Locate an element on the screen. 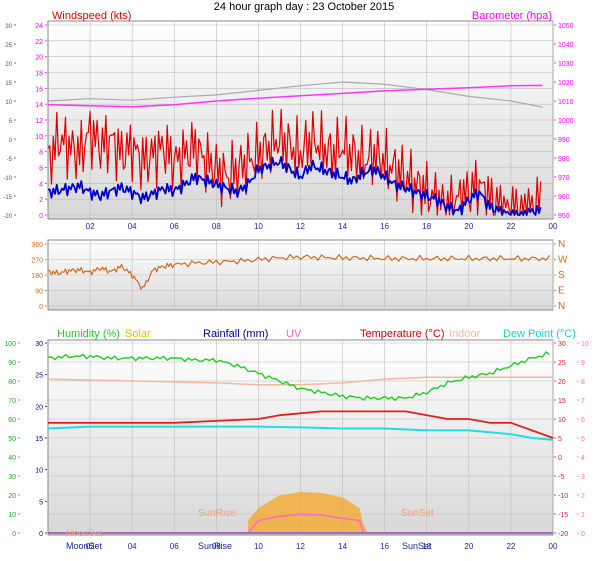 This screenshot has width=608, height=561. temperature-tick-label: 0 is located at coordinates (560, 458).